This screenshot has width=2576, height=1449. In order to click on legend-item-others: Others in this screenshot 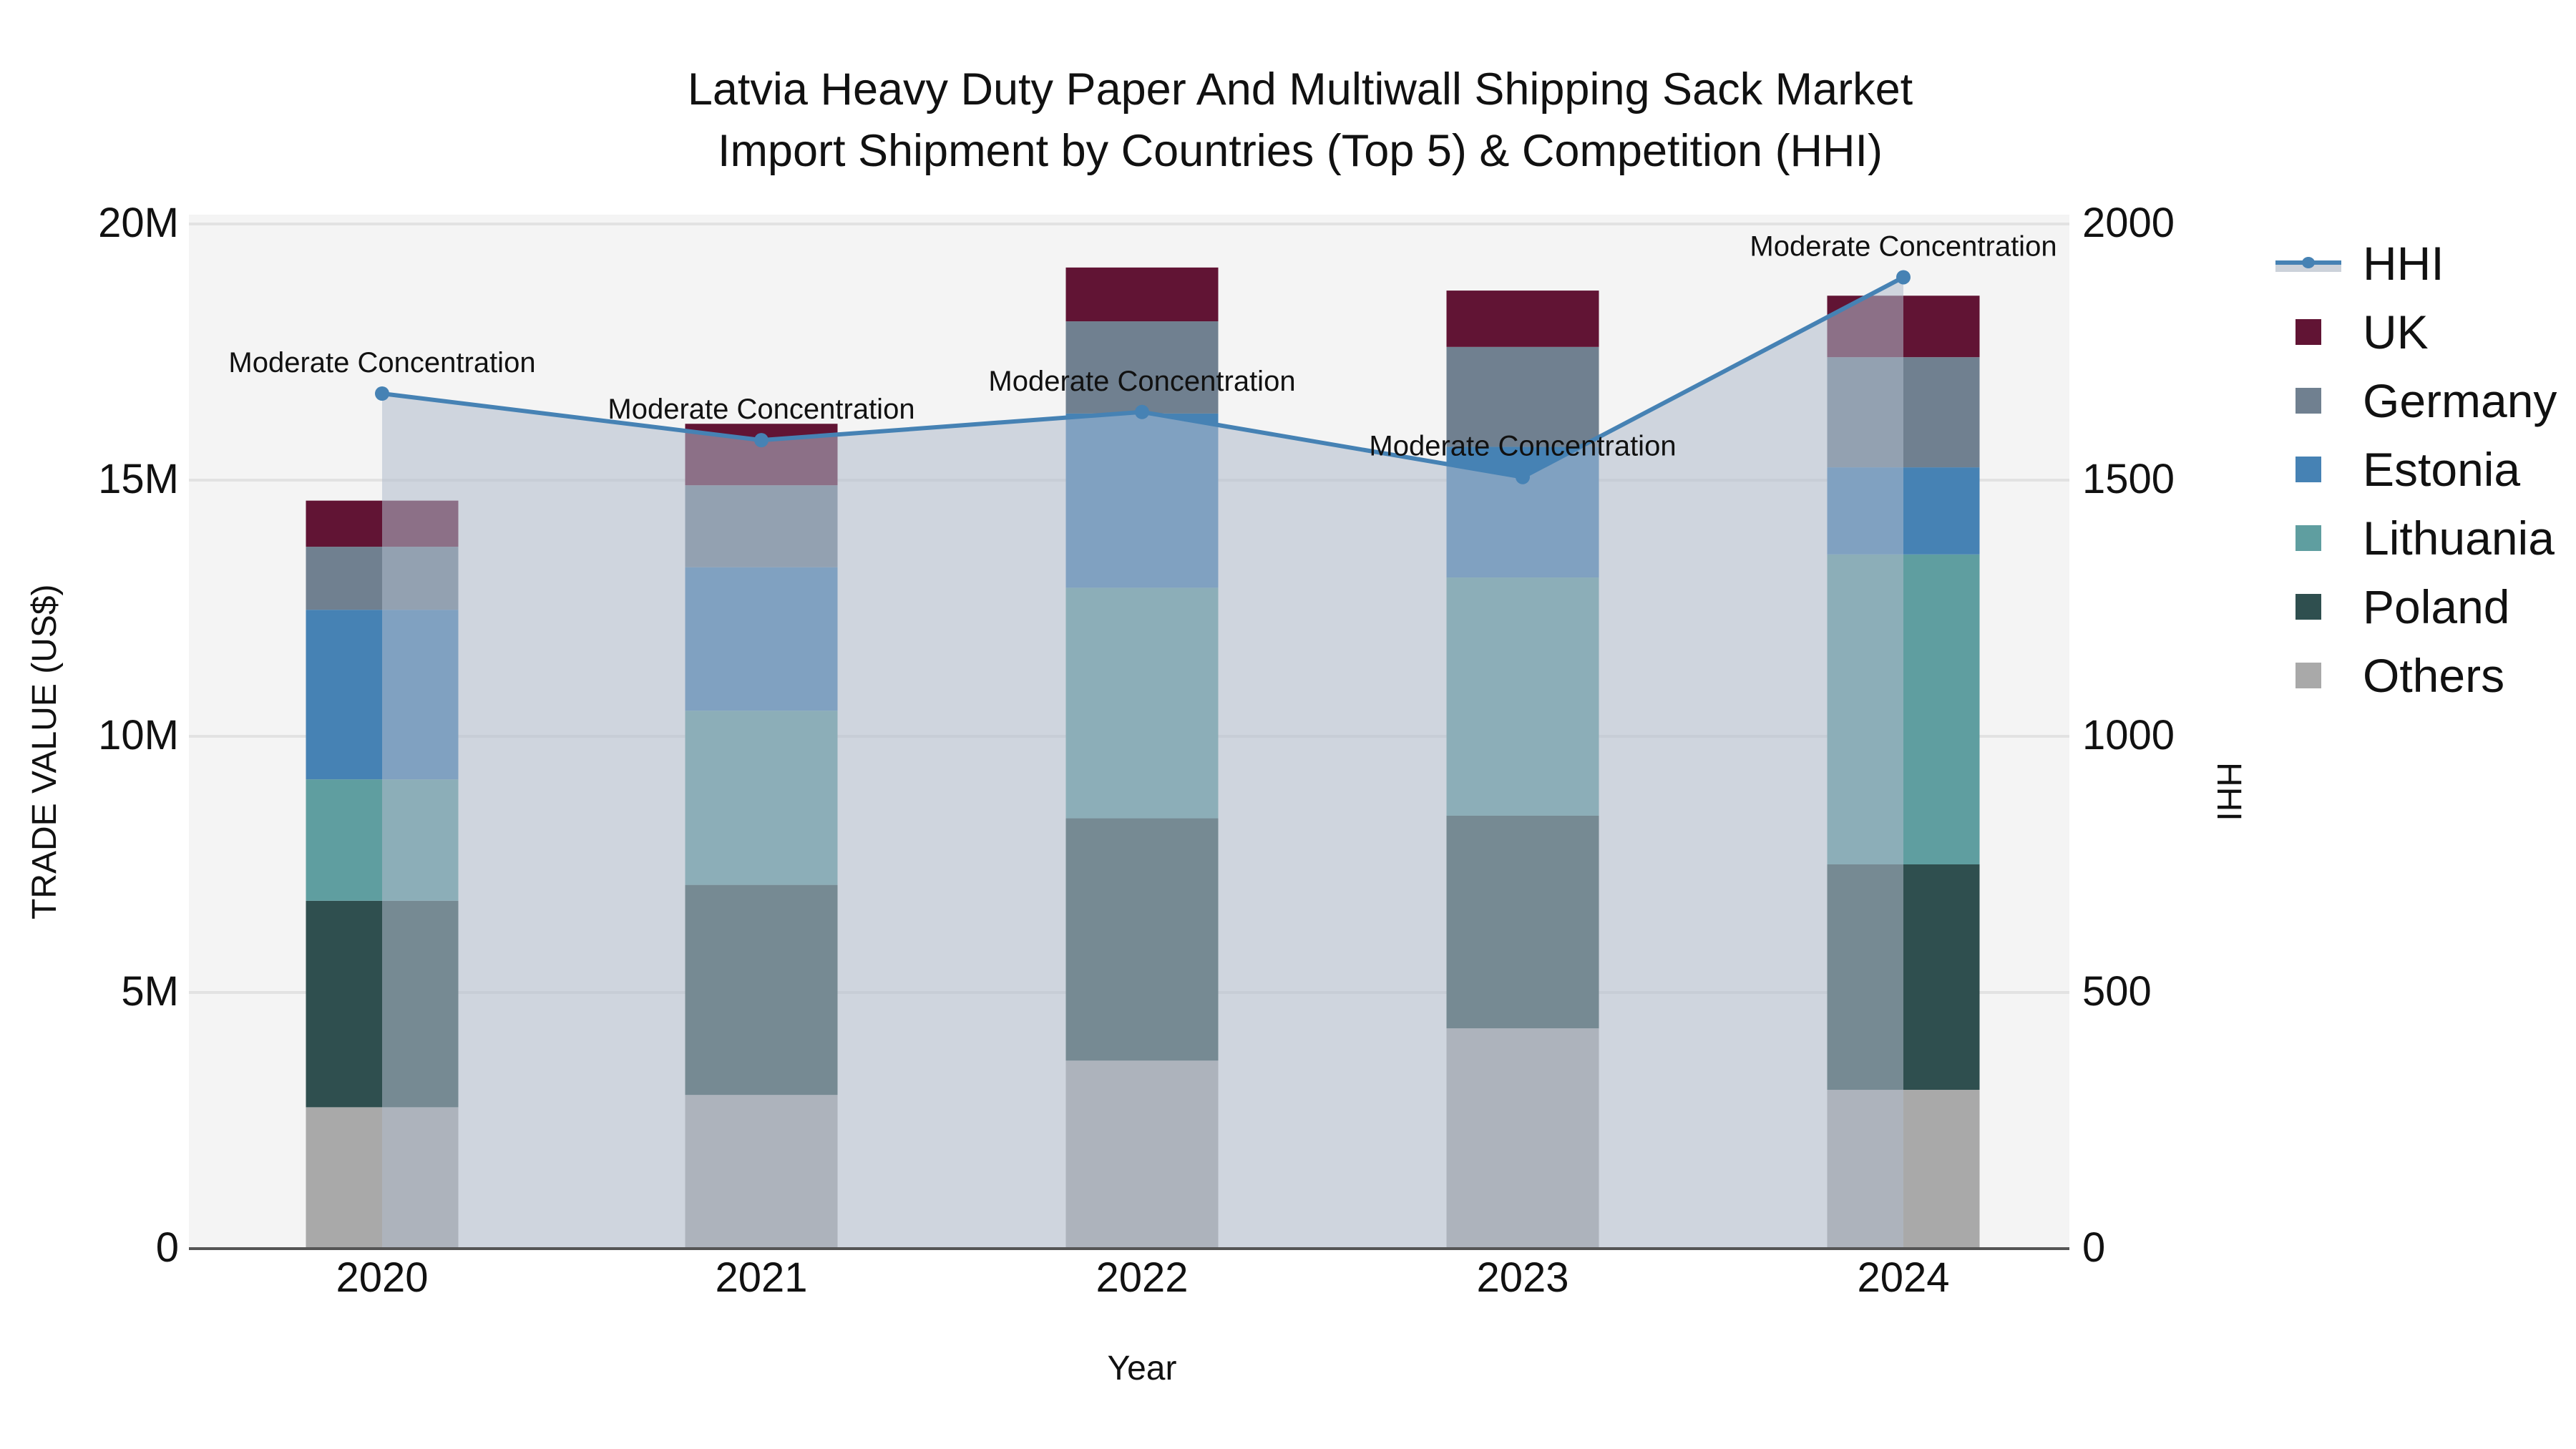, I will do `click(2416, 675)`.